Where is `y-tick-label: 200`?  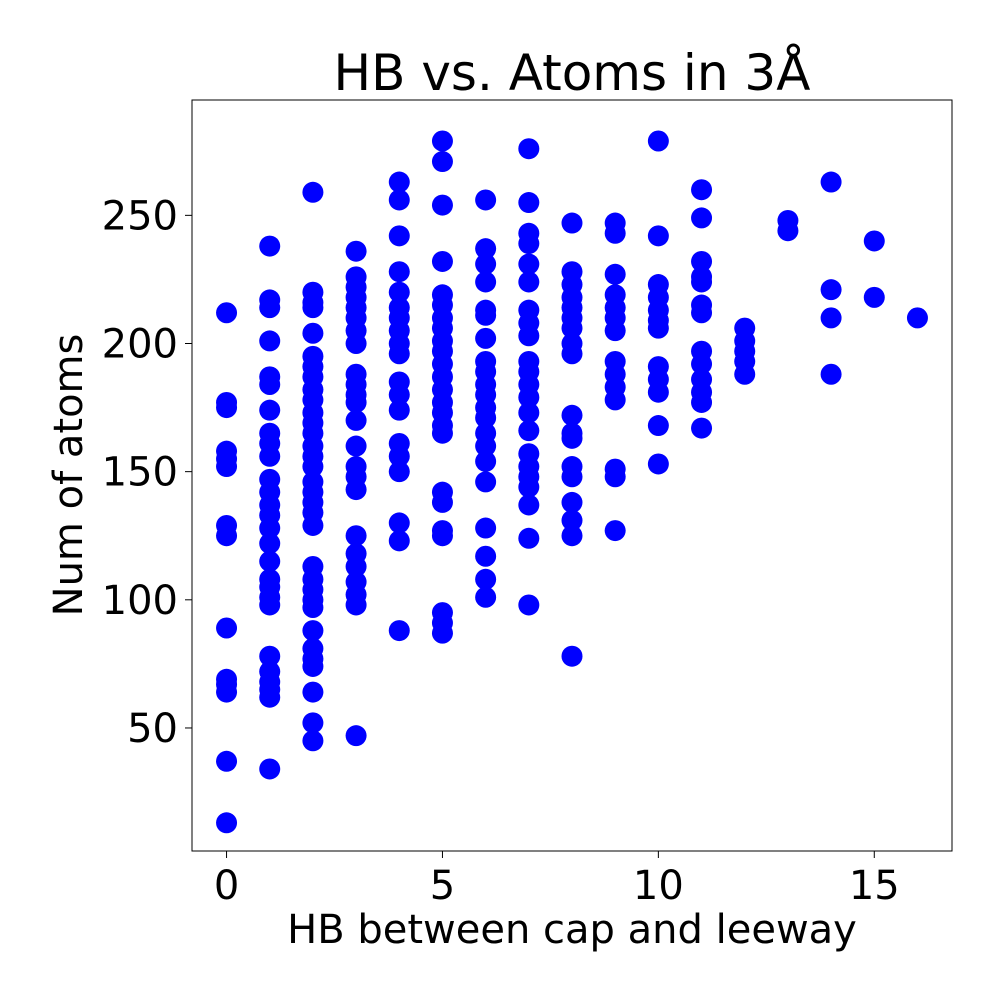 y-tick-label: 200 is located at coordinates (140, 344).